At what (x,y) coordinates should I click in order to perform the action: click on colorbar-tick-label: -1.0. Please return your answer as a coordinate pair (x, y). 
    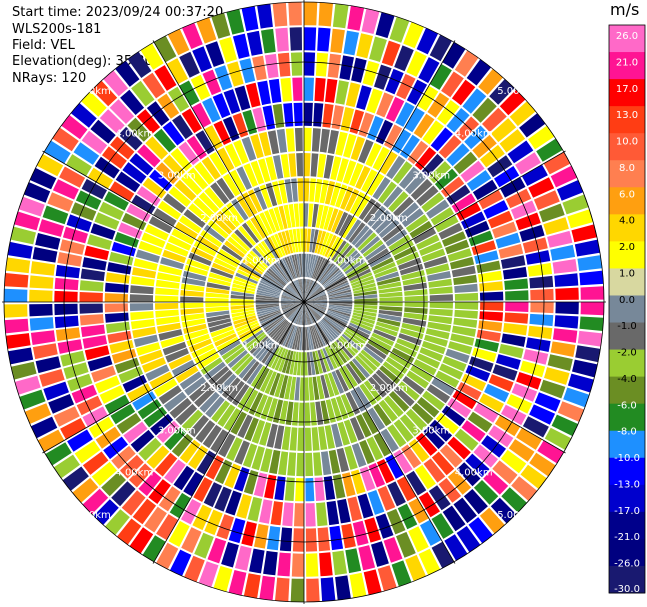
    Looking at the image, I should click on (627, 326).